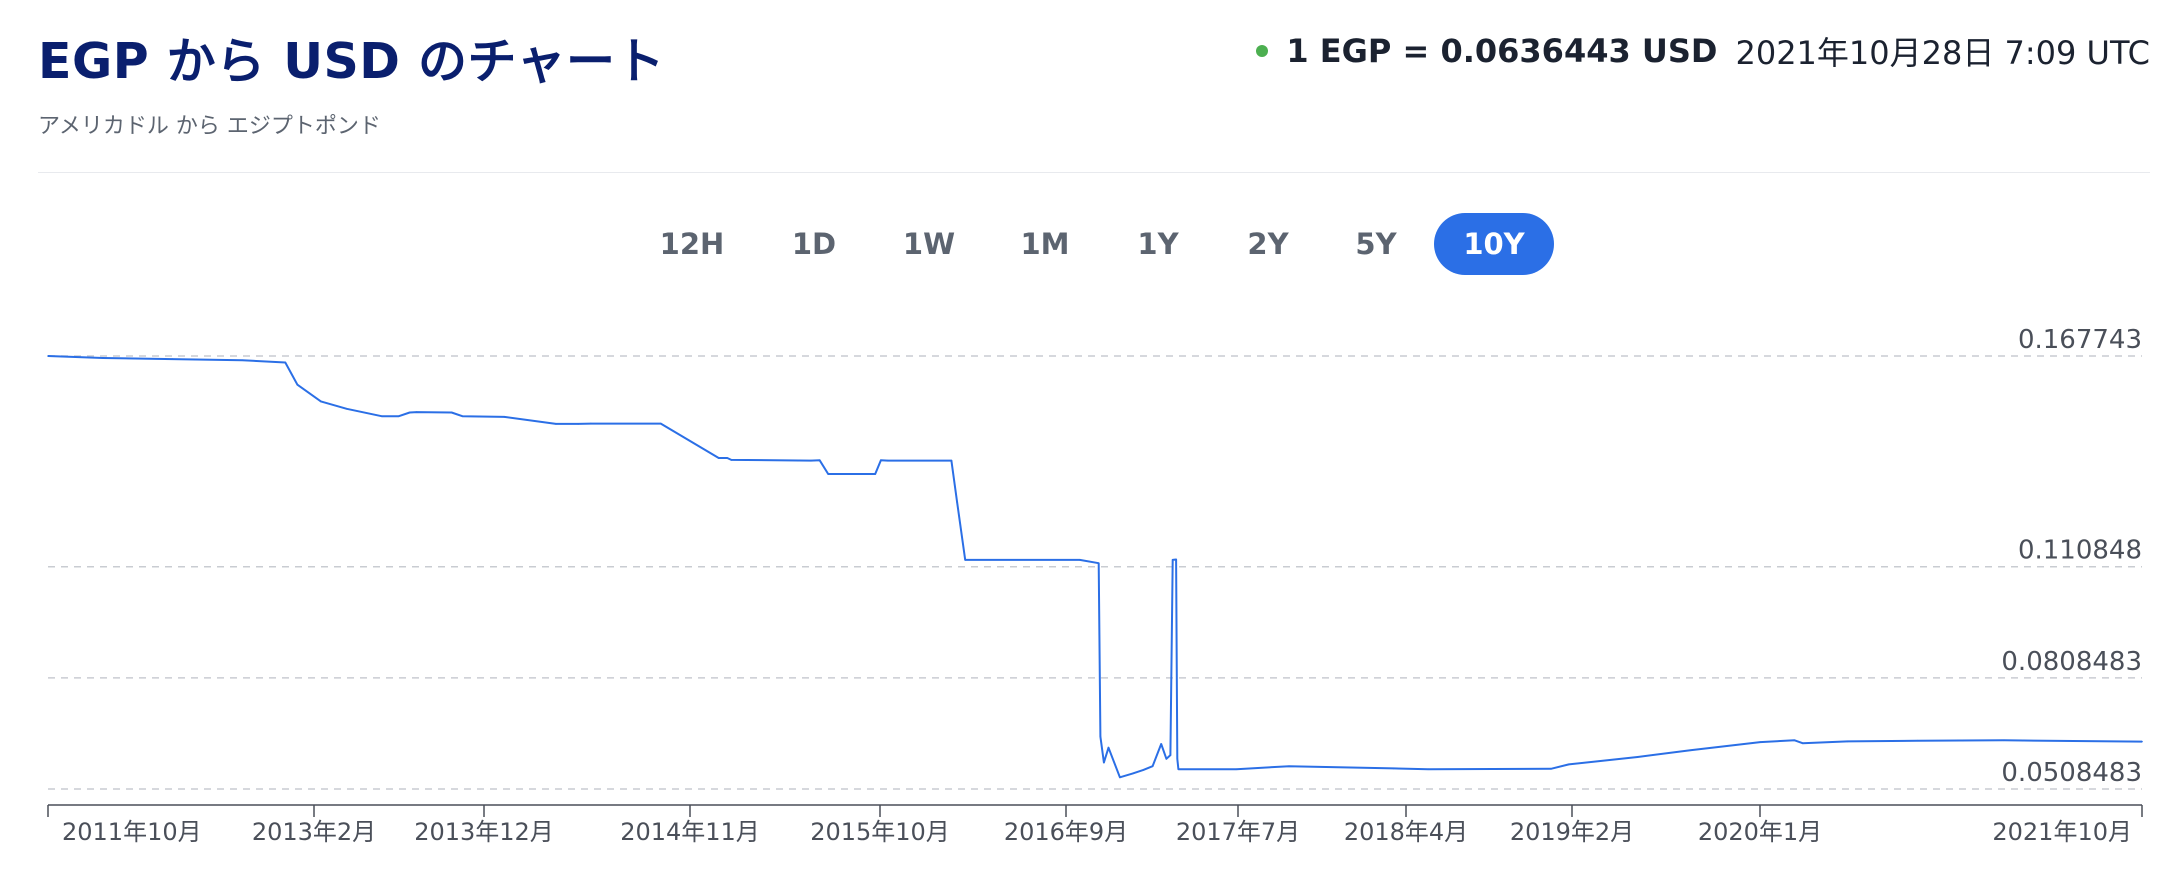 The image size is (2172, 880). What do you see at coordinates (352, 61) in the screenshot?
I see `page-title: EGP から USD のチャート` at bounding box center [352, 61].